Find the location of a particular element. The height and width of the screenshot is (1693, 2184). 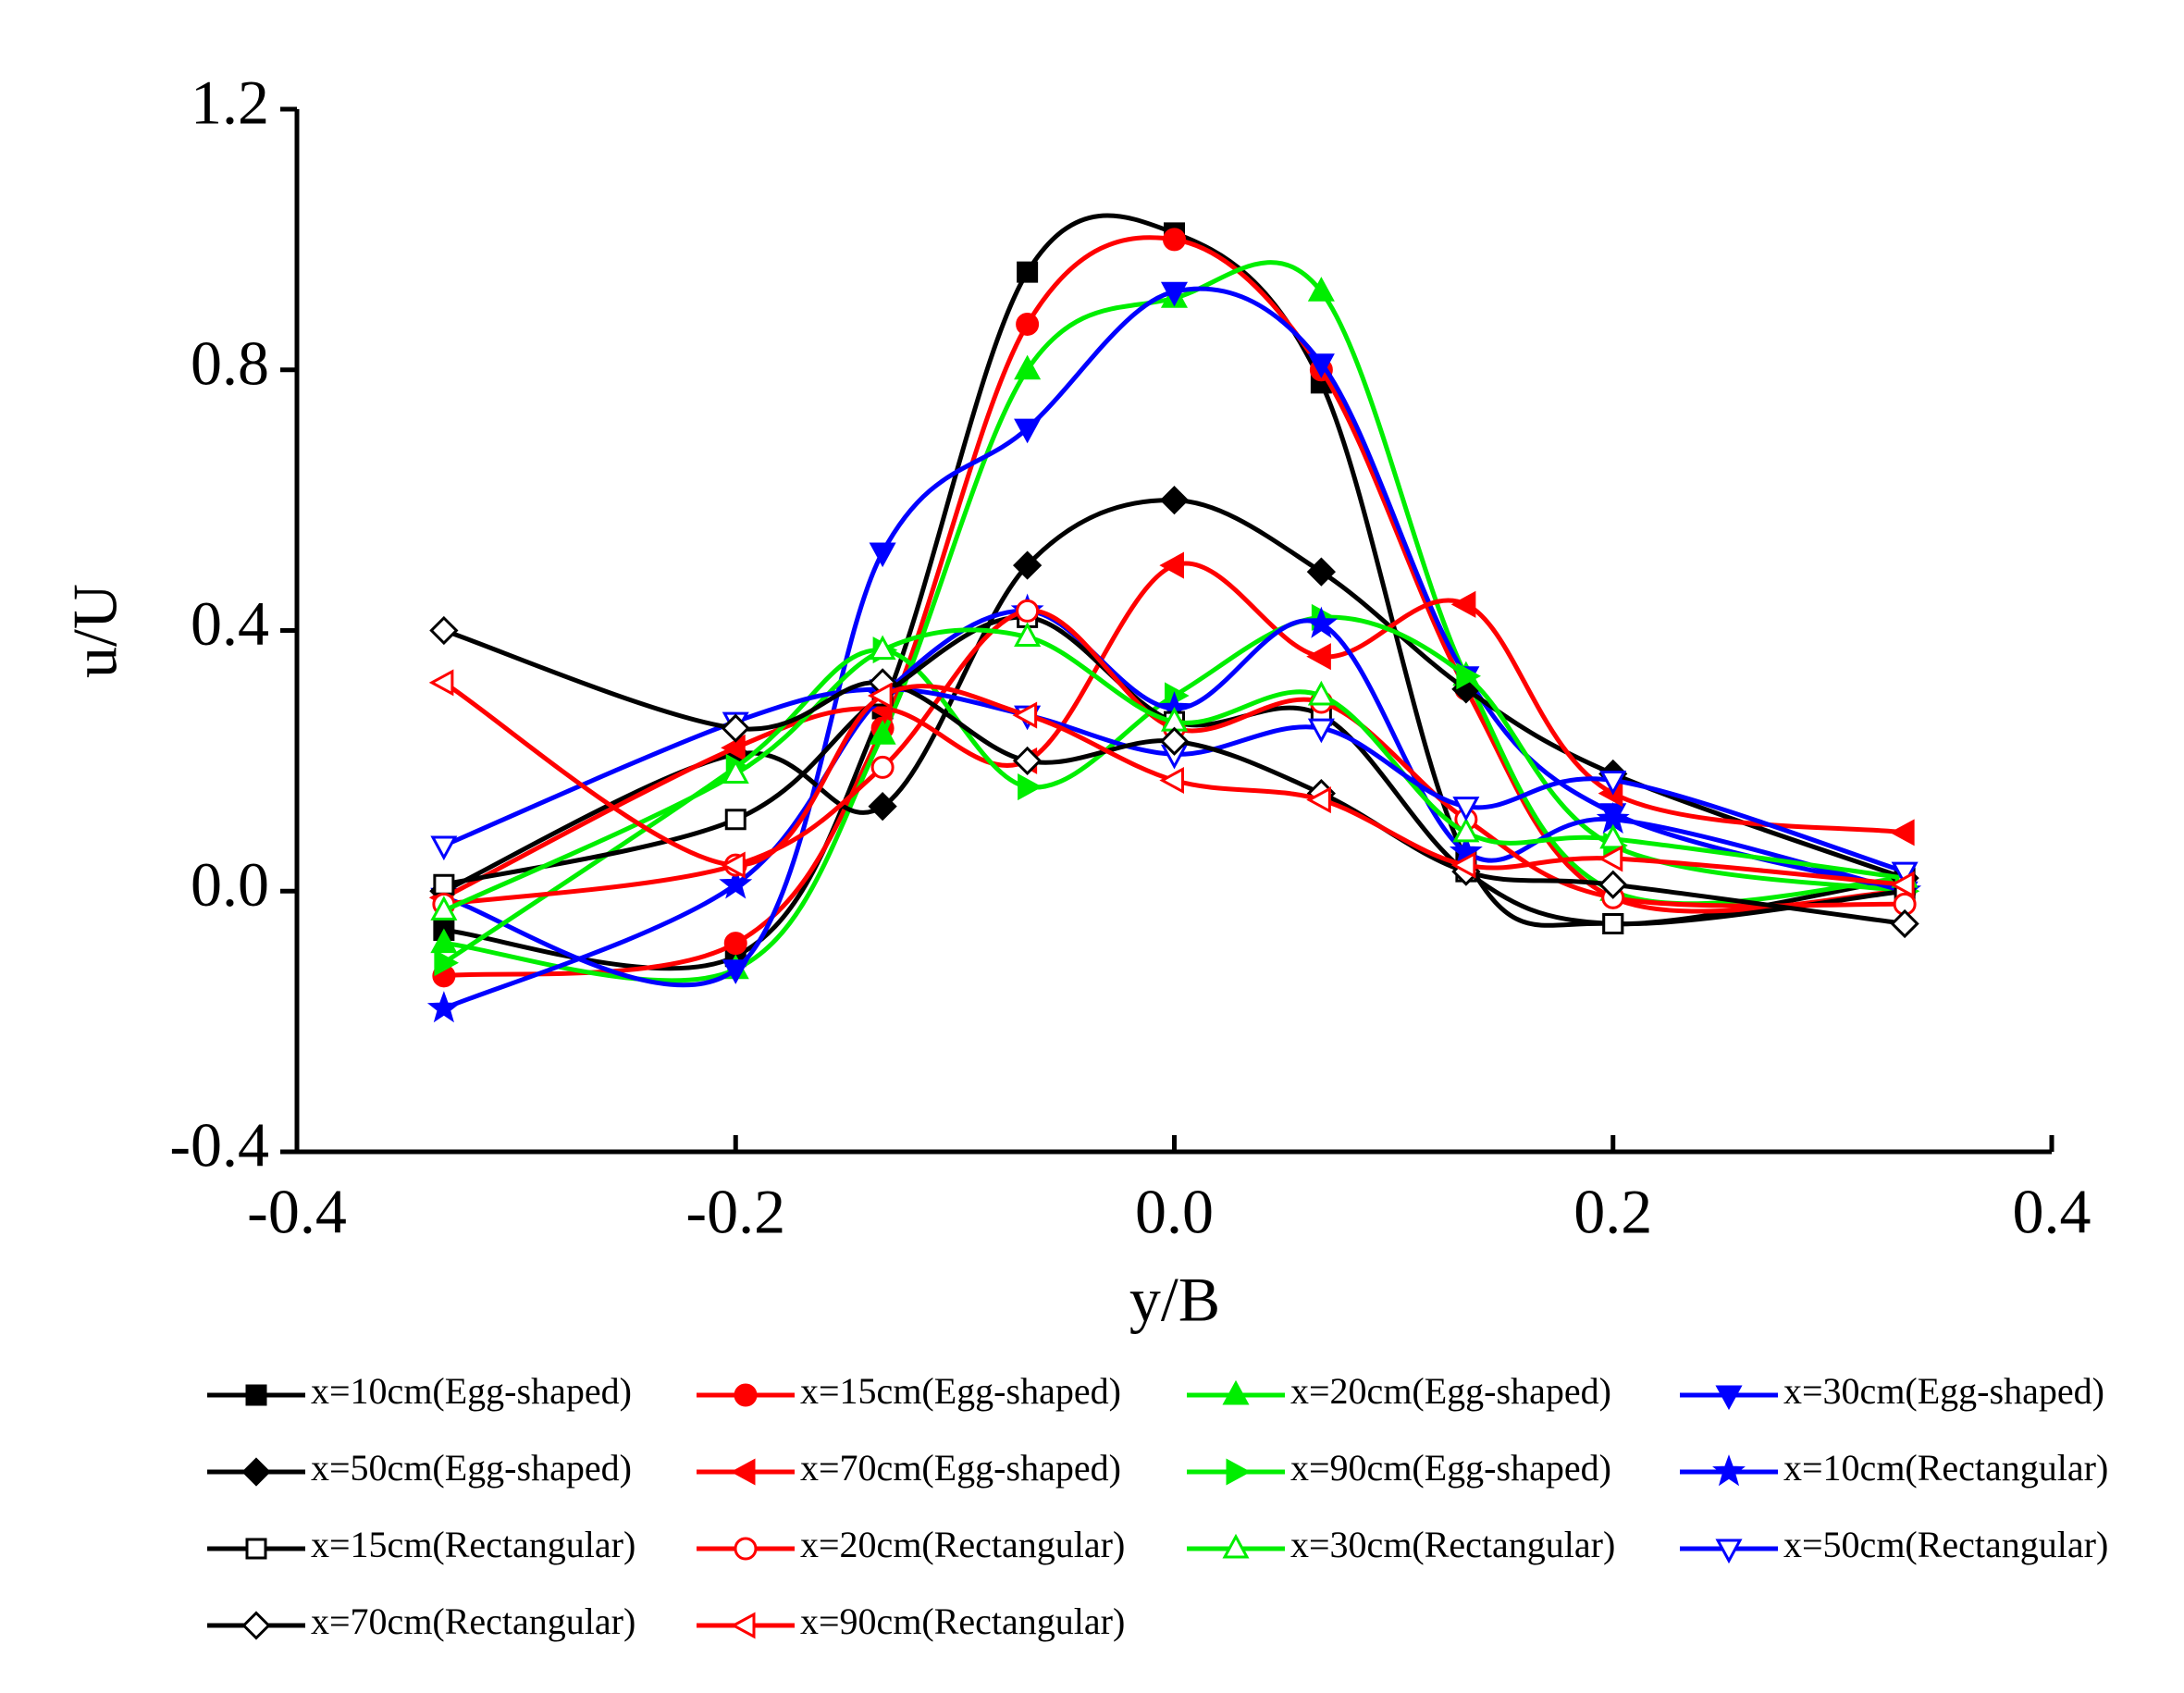

legend-label: x=20cm(Egg-shaped) is located at coordinates (1450, 1391).